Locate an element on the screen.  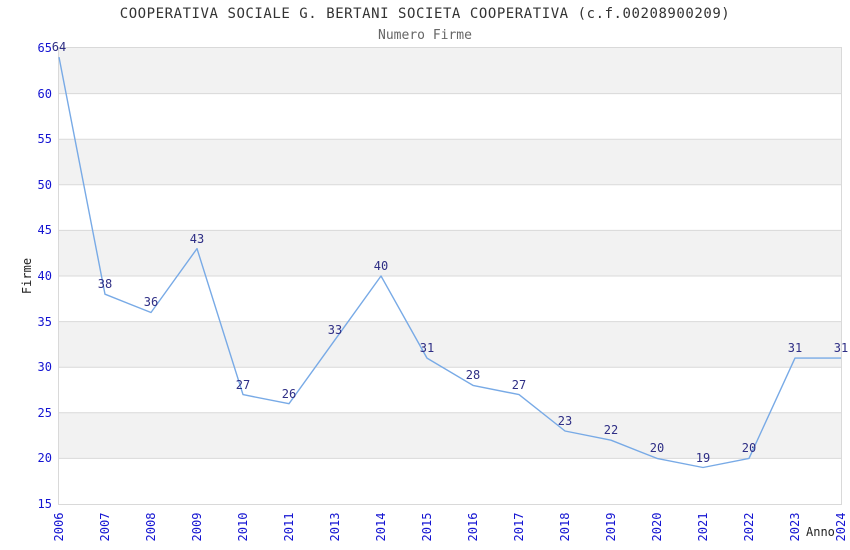
data-point-label: 33 is located at coordinates (335, 329).